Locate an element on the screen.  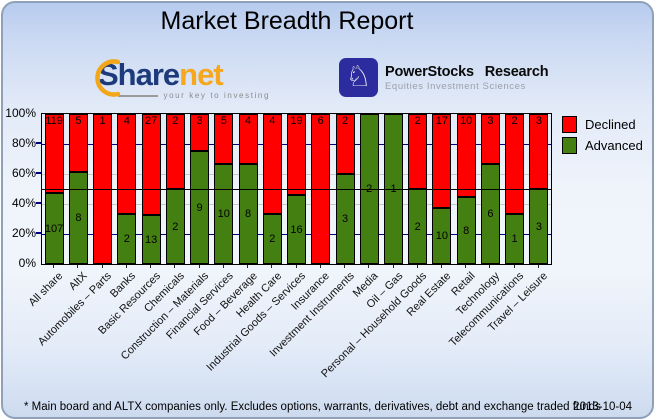
declined-count: 17 is located at coordinates (442, 121).